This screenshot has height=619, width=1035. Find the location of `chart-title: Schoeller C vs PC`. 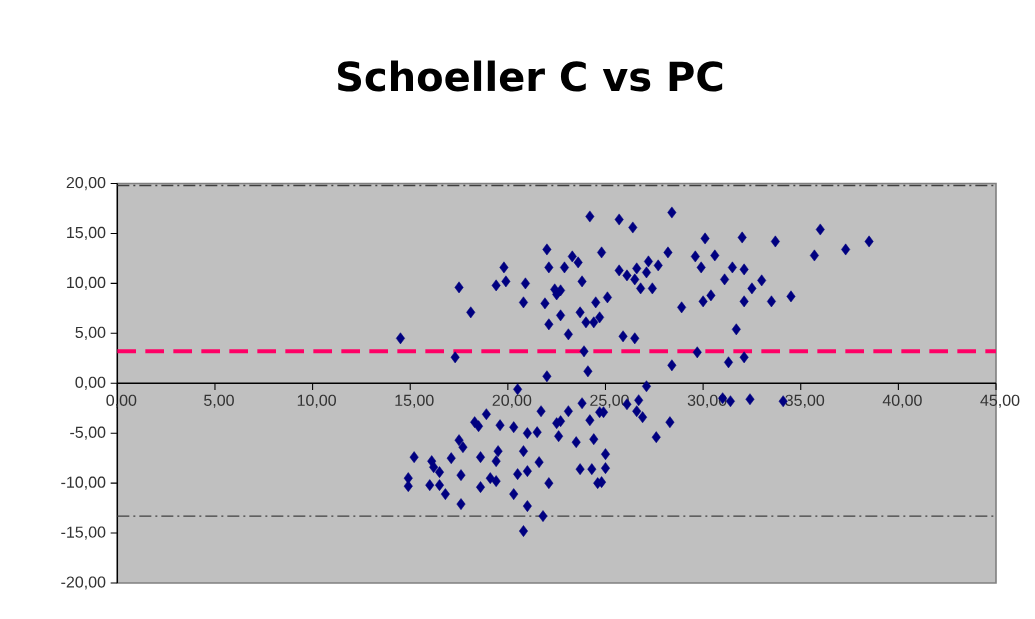

chart-title: Schoeller C vs PC is located at coordinates (530, 76).